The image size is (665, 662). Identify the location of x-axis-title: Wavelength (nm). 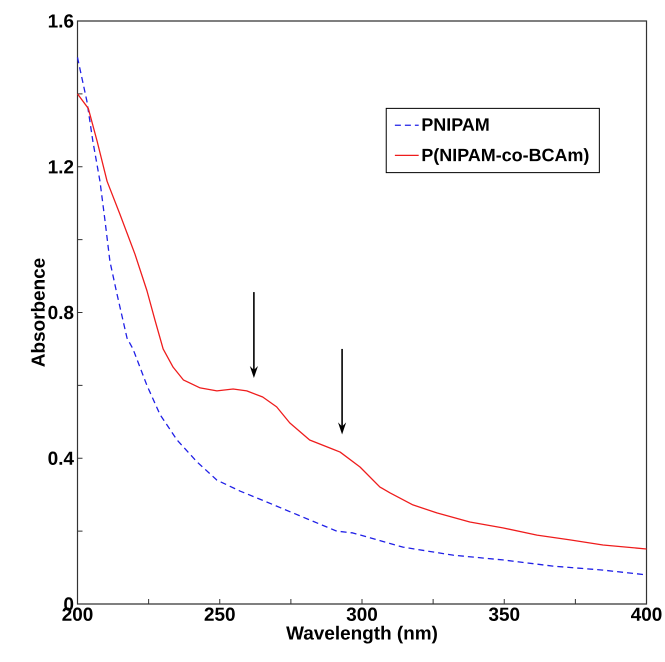
(361, 635).